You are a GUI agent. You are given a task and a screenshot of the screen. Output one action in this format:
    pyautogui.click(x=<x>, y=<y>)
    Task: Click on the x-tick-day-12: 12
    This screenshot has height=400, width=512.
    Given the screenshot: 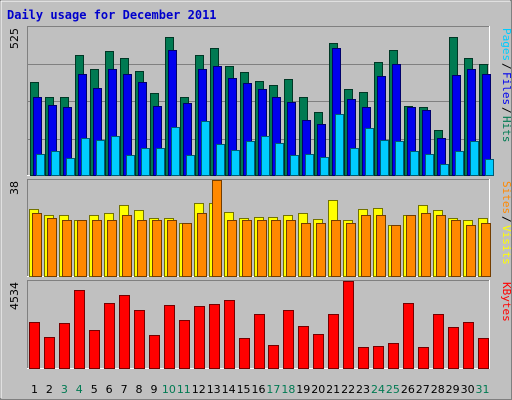 What is the action you would take?
    pyautogui.click(x=199, y=389)
    